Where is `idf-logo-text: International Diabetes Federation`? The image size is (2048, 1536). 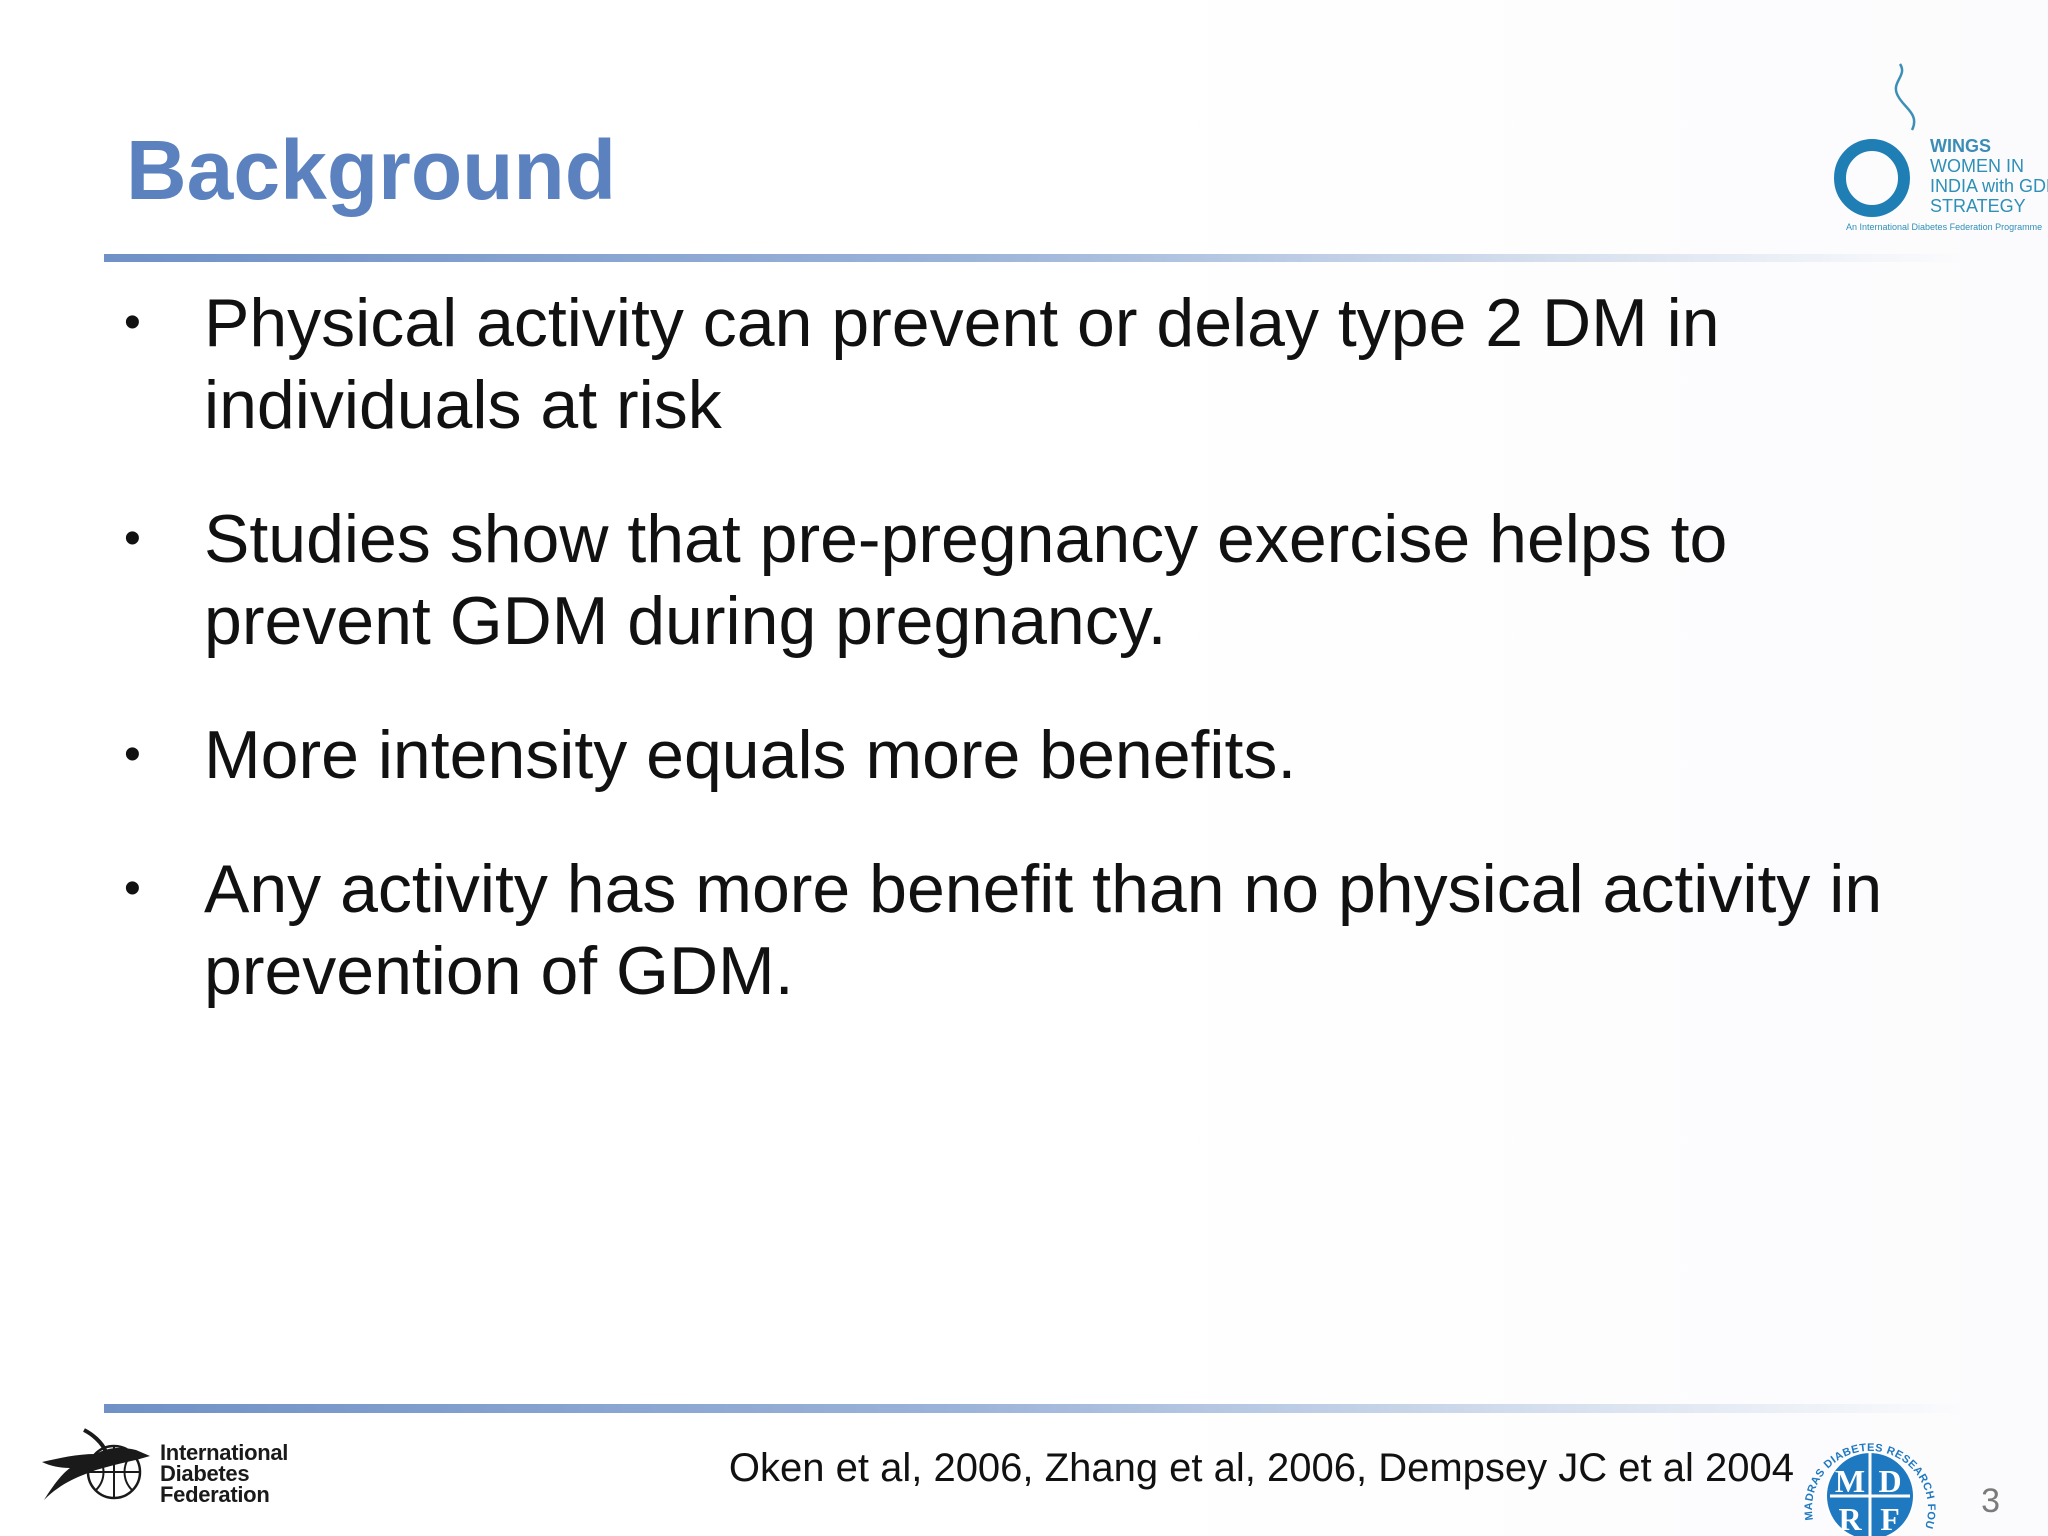 idf-logo-text: International Diabetes Federation is located at coordinates (224, 1473).